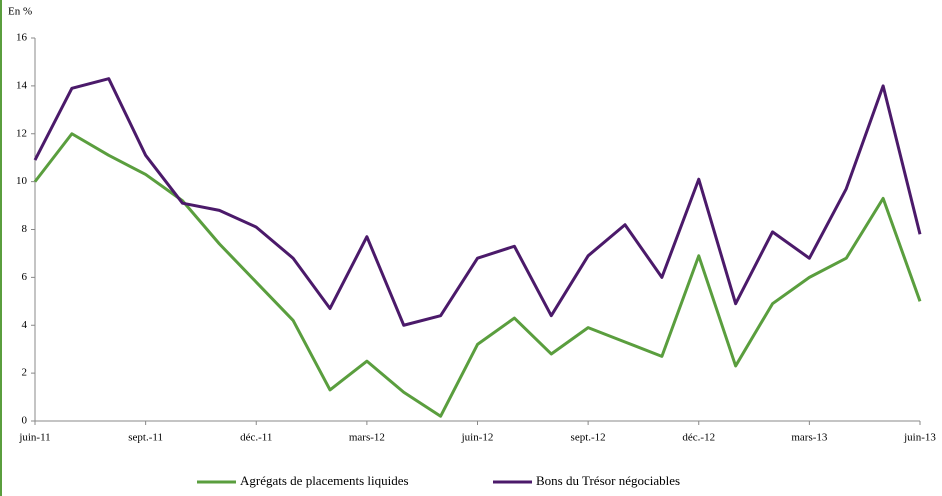 The width and height of the screenshot is (942, 496). I want to click on y-tick-label: 6, so click(25, 277).